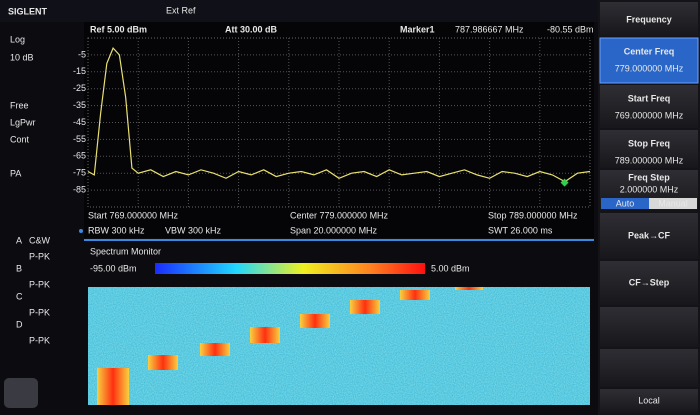 The image size is (700, 415). Describe the element at coordinates (79, 88) in the screenshot. I see `y-tick-label: -25` at that location.